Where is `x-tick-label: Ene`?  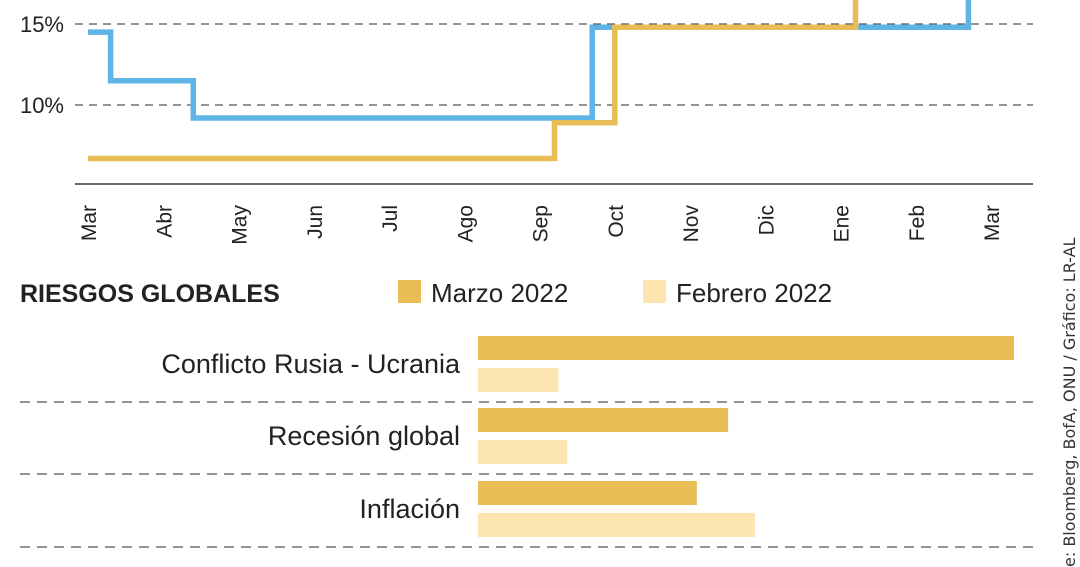 x-tick-label: Ene is located at coordinates (842, 223).